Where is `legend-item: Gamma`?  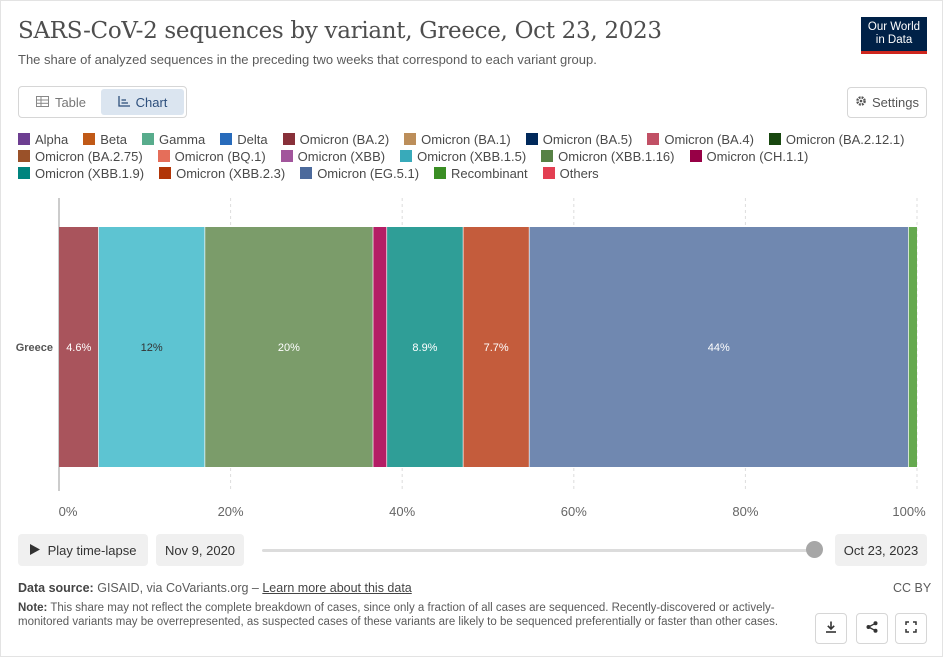 legend-item: Gamma is located at coordinates (174, 139).